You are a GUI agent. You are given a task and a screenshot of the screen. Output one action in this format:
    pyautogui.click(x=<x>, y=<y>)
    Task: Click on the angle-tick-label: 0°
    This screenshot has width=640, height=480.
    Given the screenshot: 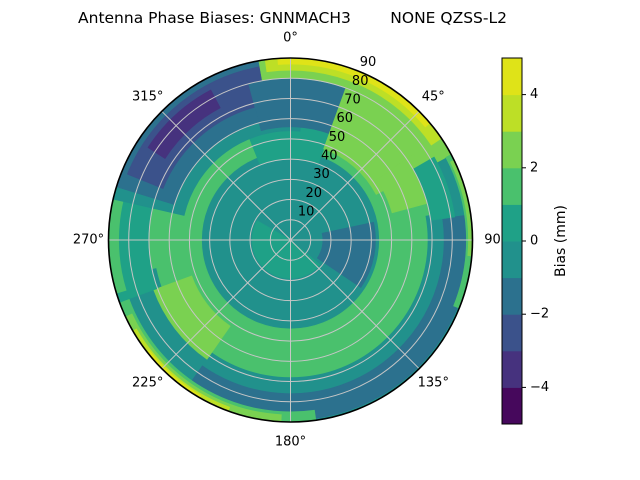 What is the action you would take?
    pyautogui.click(x=290, y=38)
    